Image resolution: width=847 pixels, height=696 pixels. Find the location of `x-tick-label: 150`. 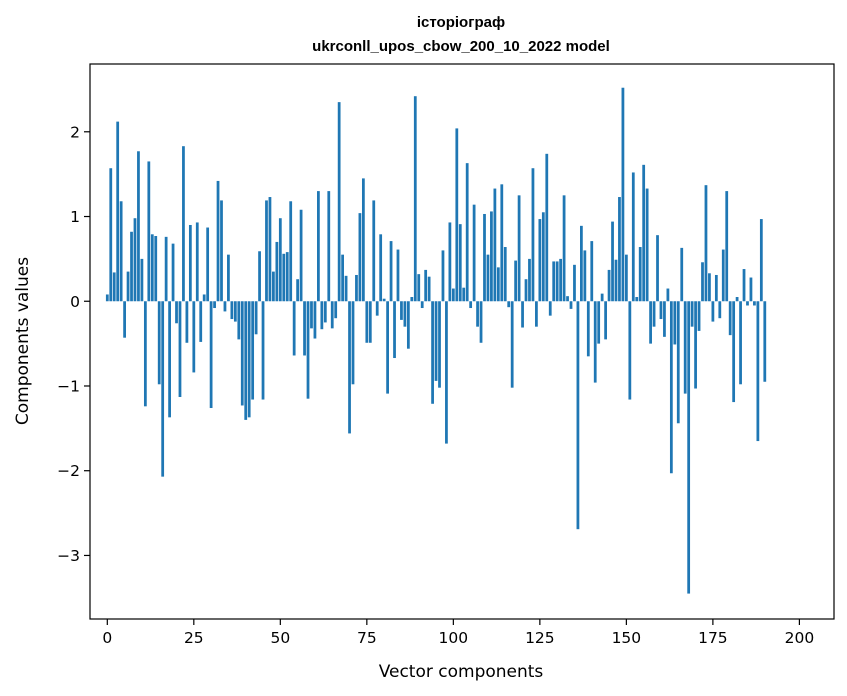

x-tick-label: 150 is located at coordinates (627, 638).